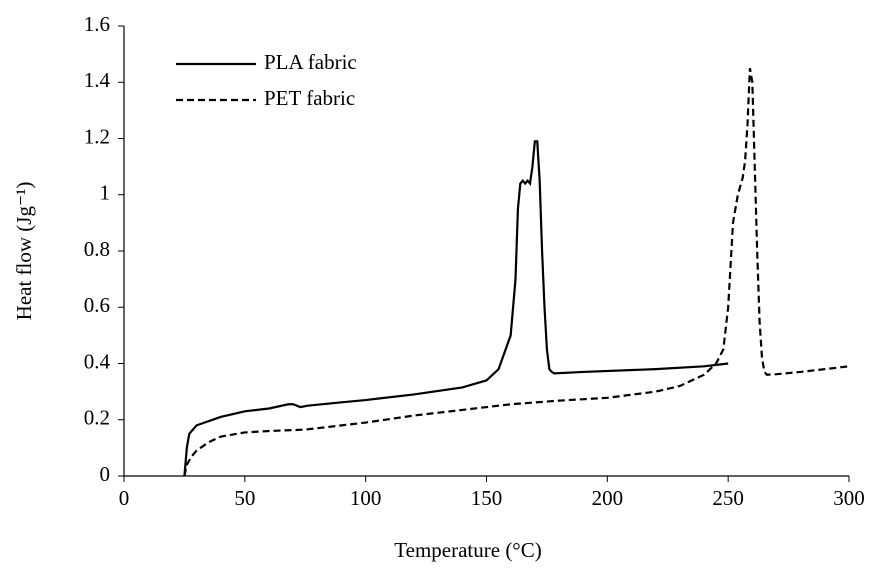 The image size is (875, 572). What do you see at coordinates (97, 249) in the screenshot?
I see `y-tick-label: 0.8` at bounding box center [97, 249].